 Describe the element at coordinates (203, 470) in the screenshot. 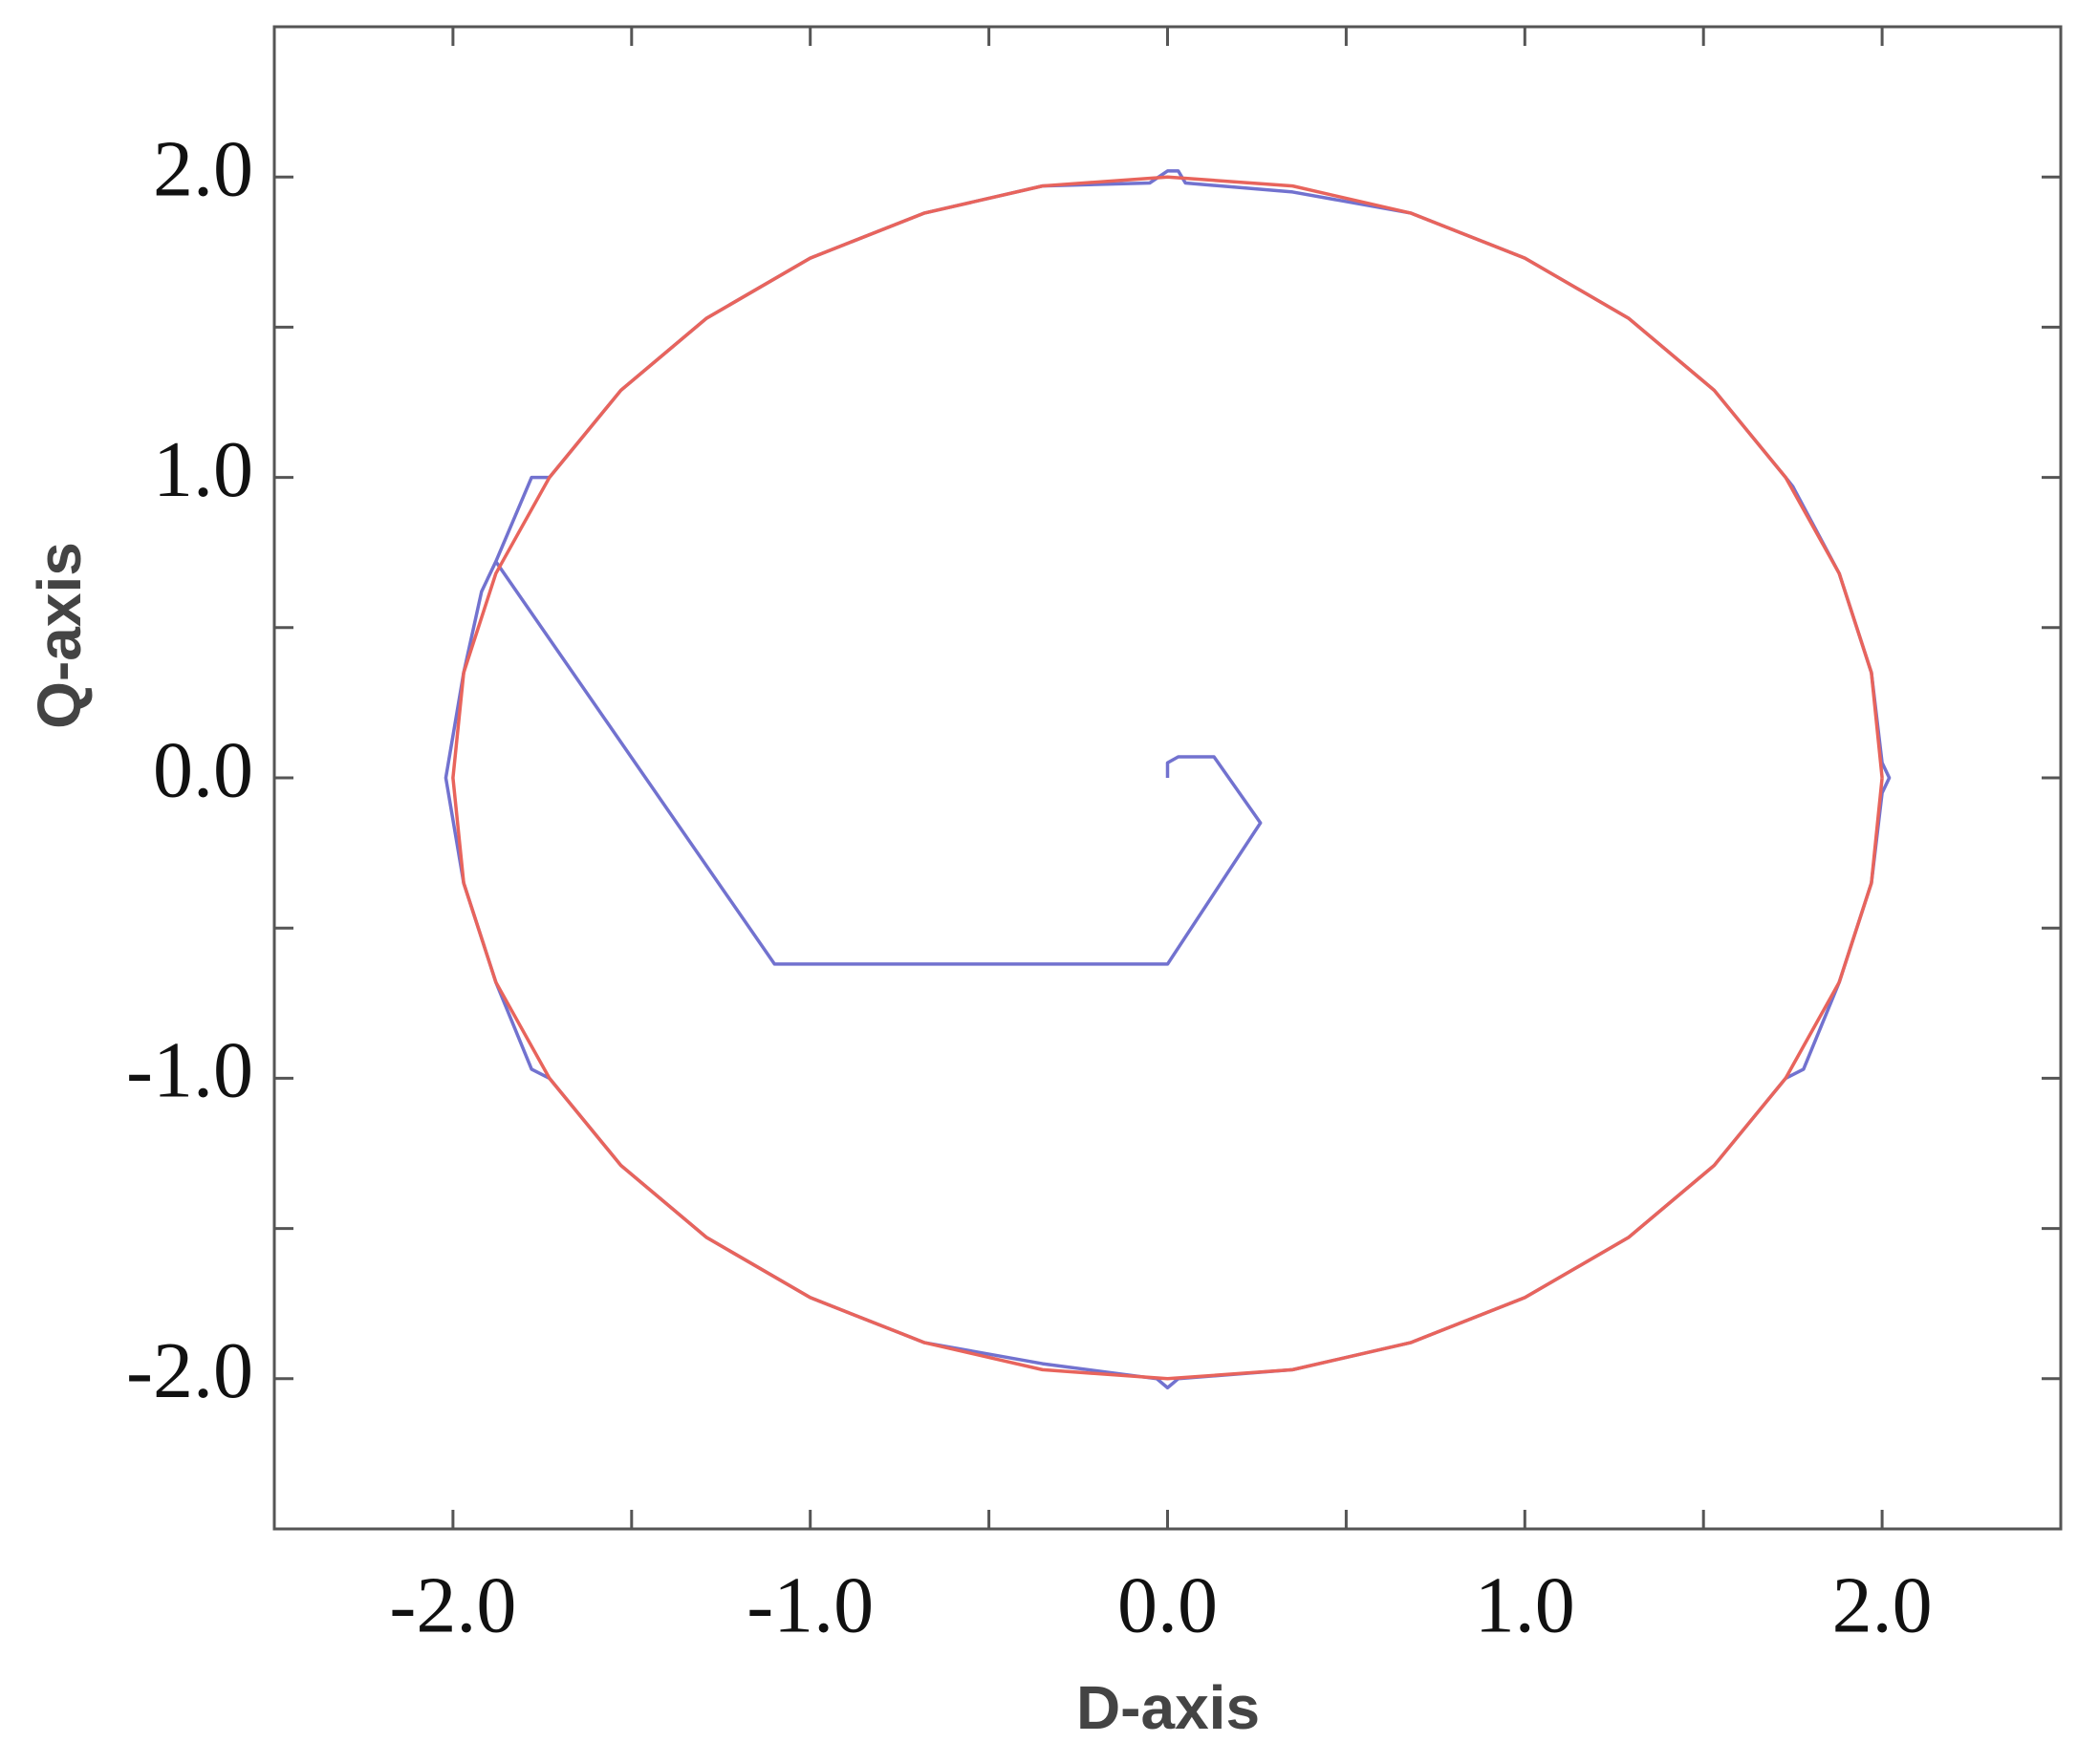

I see `y-tick-label: 1.0` at that location.